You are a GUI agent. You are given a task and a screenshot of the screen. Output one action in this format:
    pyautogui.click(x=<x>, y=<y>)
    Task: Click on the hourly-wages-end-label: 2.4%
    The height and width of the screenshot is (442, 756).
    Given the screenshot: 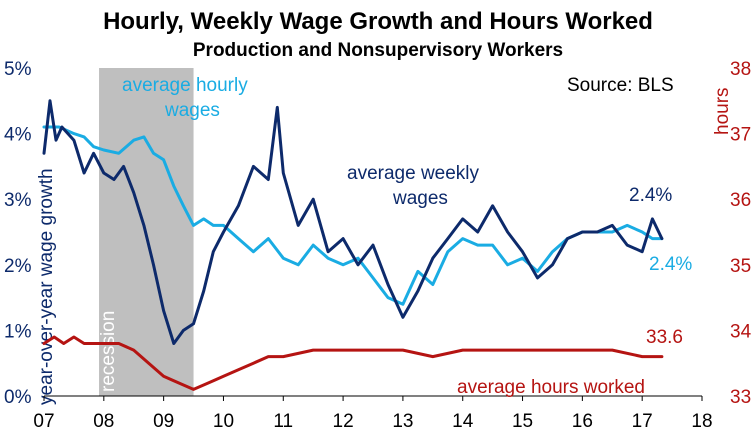 What is the action you would take?
    pyautogui.click(x=670, y=264)
    